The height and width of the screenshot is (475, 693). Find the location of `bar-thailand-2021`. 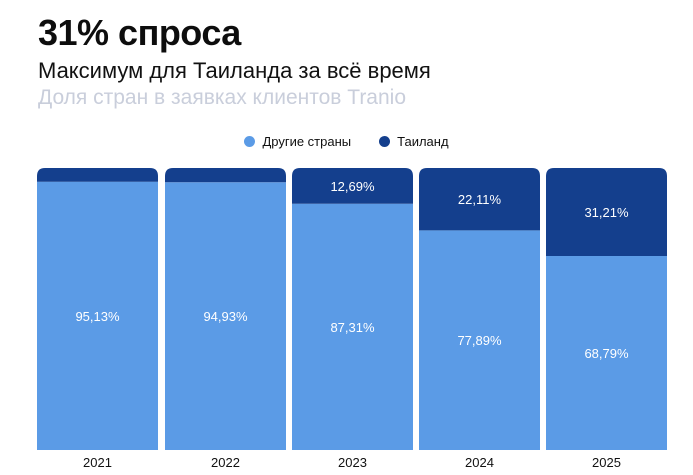

bar-thailand-2021 is located at coordinates (97, 175).